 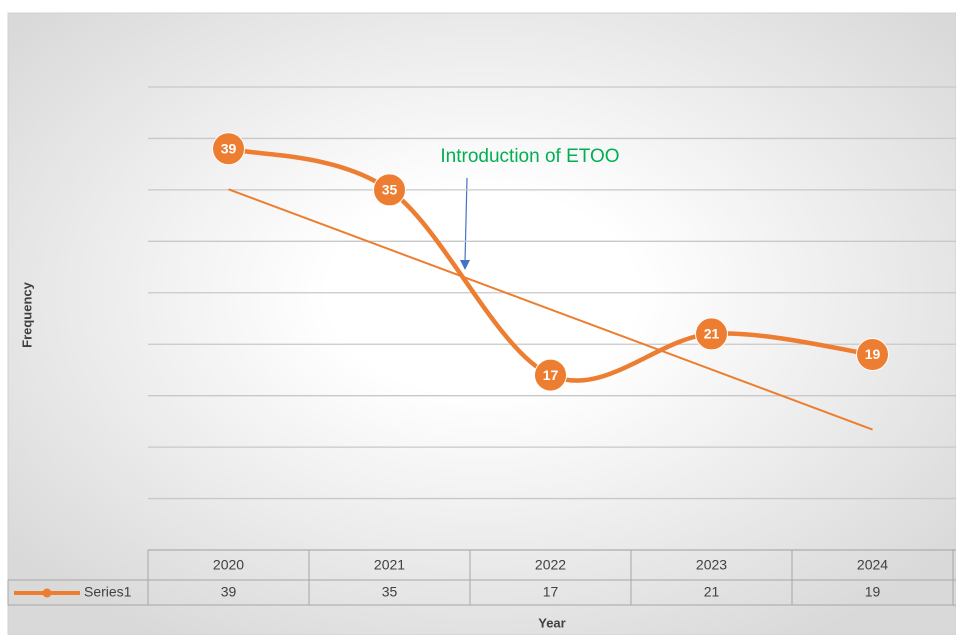 I want to click on x-tick-label: 2021, so click(x=389, y=565).